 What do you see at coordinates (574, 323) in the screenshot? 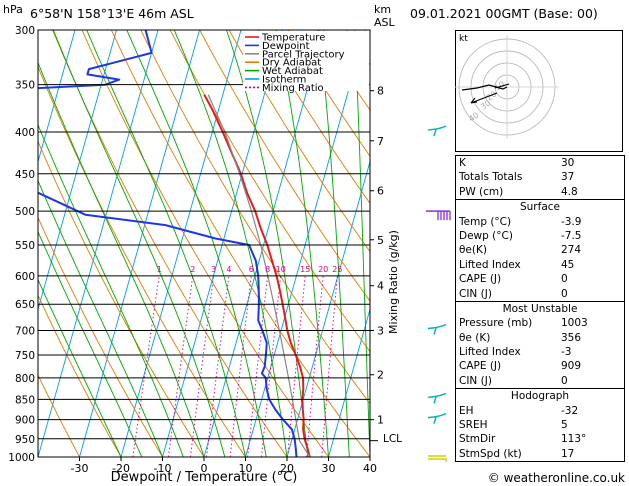
I see `table-row-value: 1003` at bounding box center [574, 323].